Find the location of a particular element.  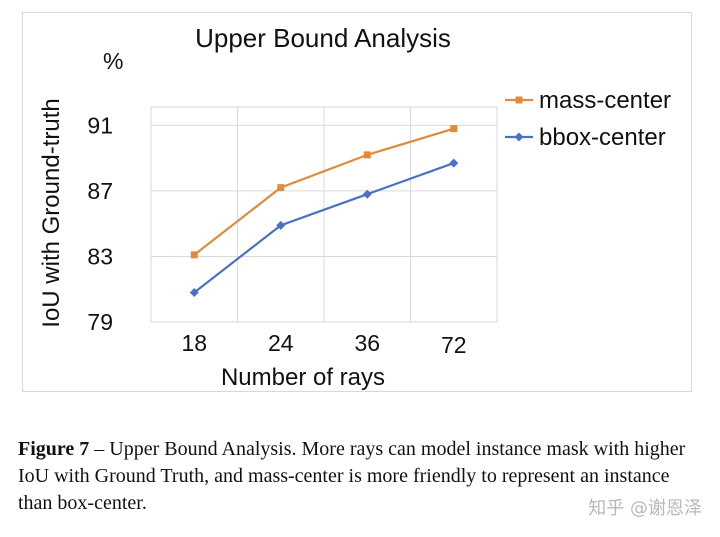

x-tick-label: 24 is located at coordinates (281, 343).